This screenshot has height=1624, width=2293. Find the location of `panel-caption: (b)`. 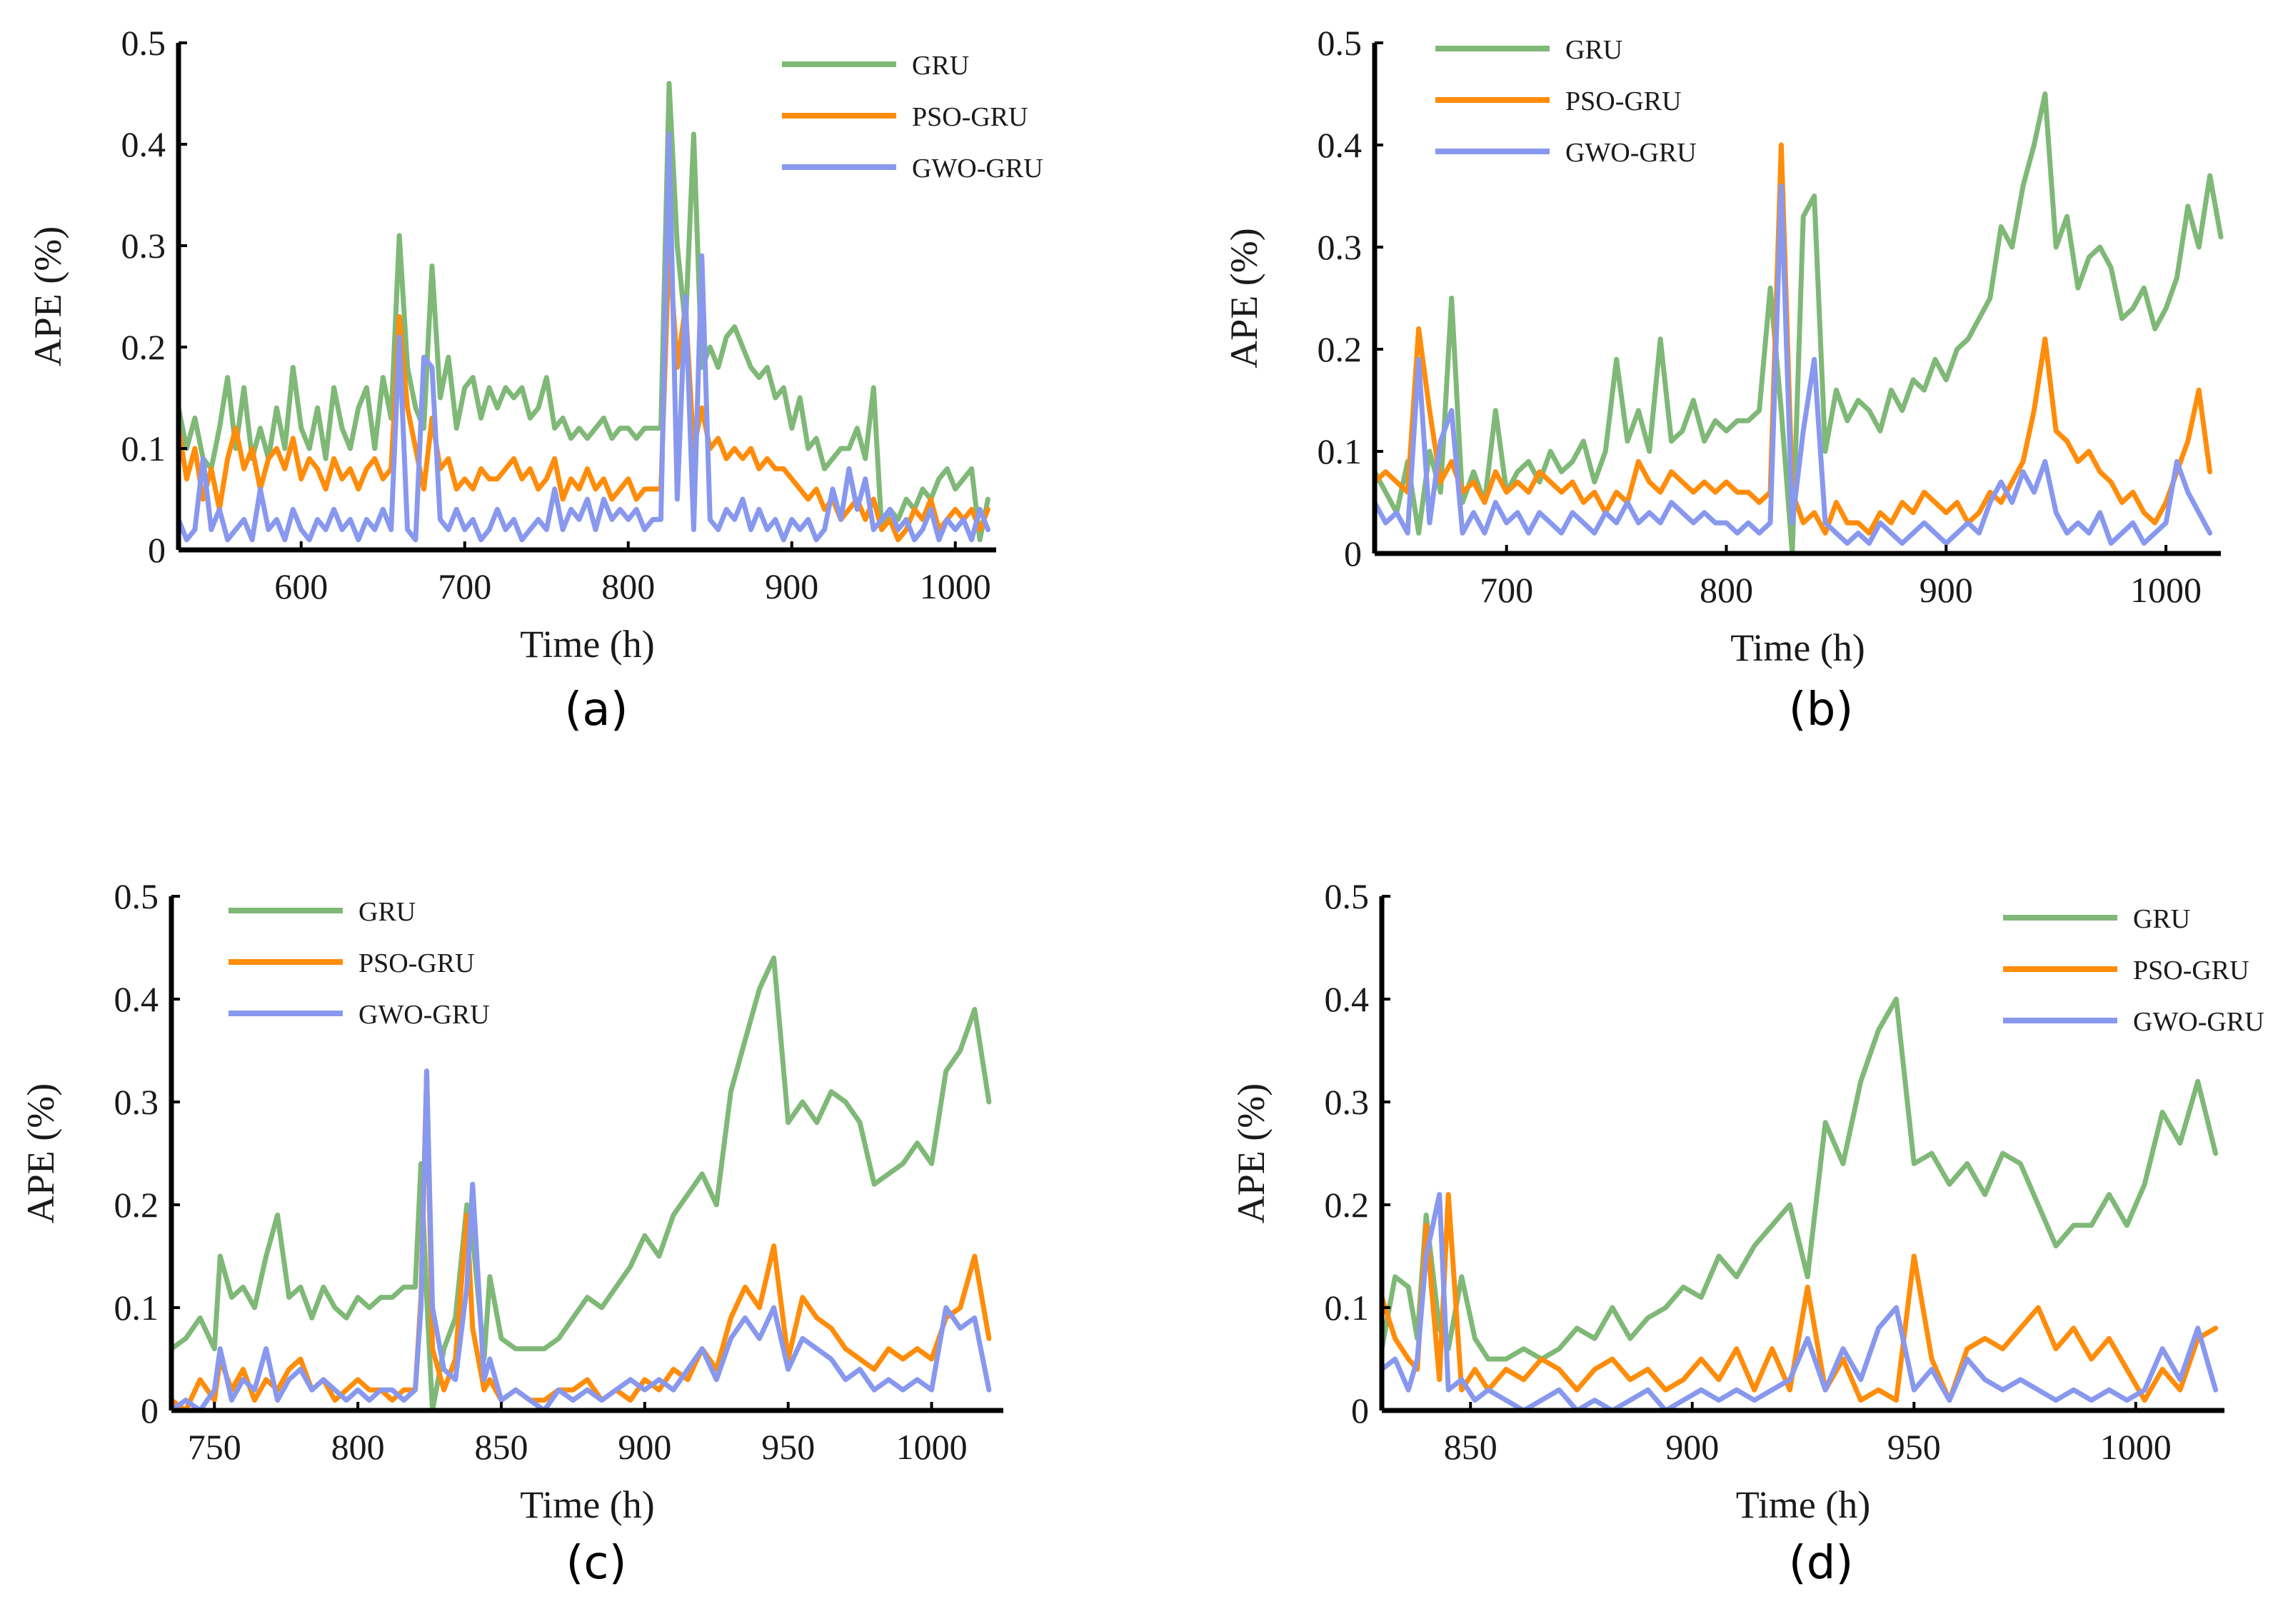

panel-caption: (b) is located at coordinates (1821, 709).